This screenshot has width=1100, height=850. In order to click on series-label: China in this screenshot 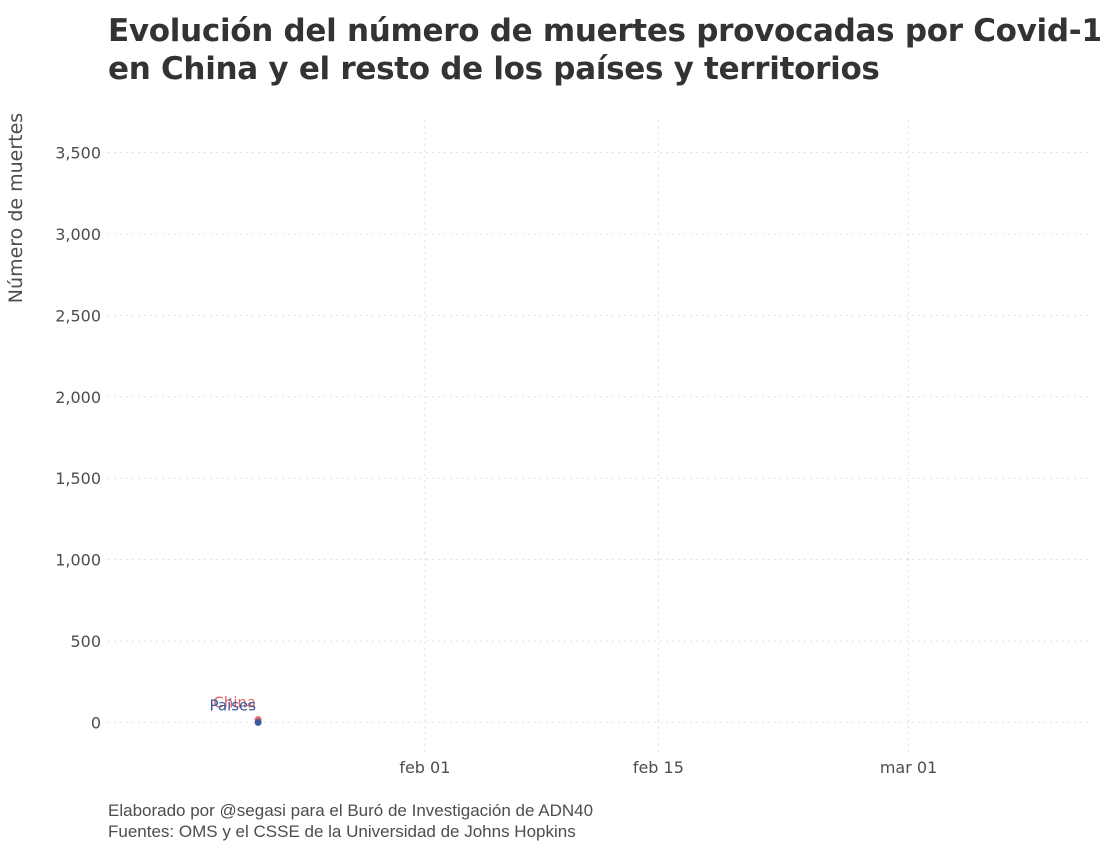, I will do `click(234, 703)`.